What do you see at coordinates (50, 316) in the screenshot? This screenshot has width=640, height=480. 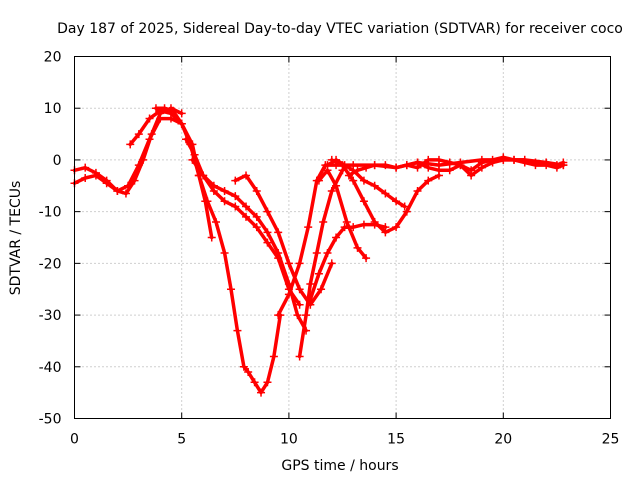 I see `y-tick-label: -30` at bounding box center [50, 316].